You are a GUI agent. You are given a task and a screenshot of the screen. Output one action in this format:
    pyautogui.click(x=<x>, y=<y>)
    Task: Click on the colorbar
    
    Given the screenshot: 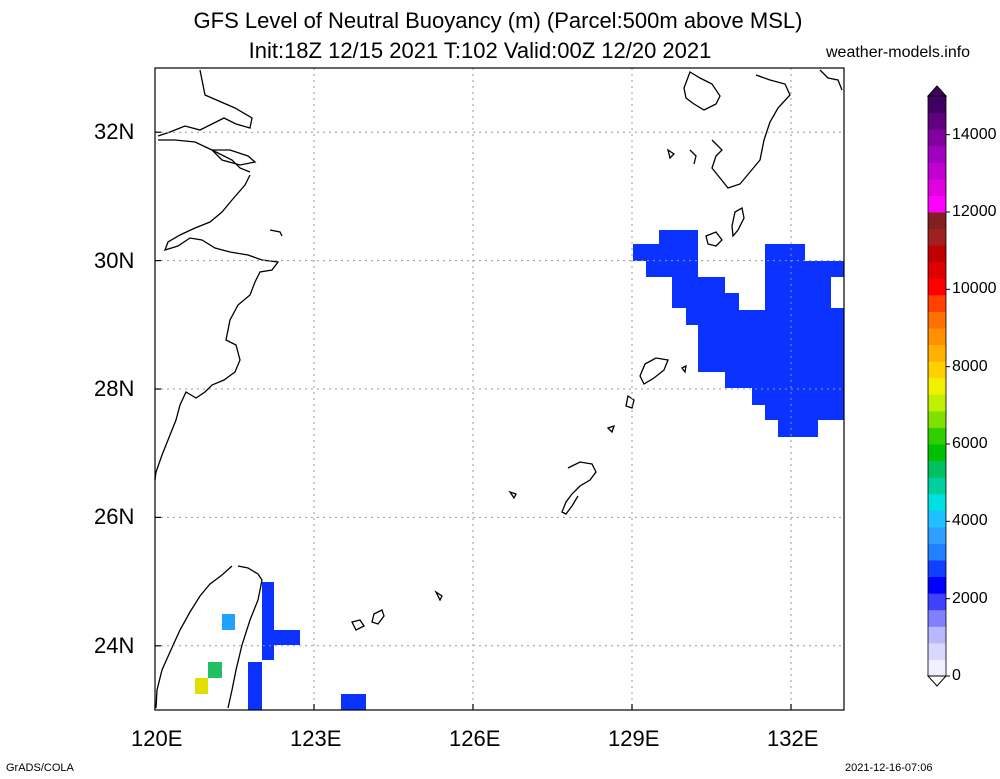 What is the action you would take?
    pyautogui.click(x=938, y=386)
    